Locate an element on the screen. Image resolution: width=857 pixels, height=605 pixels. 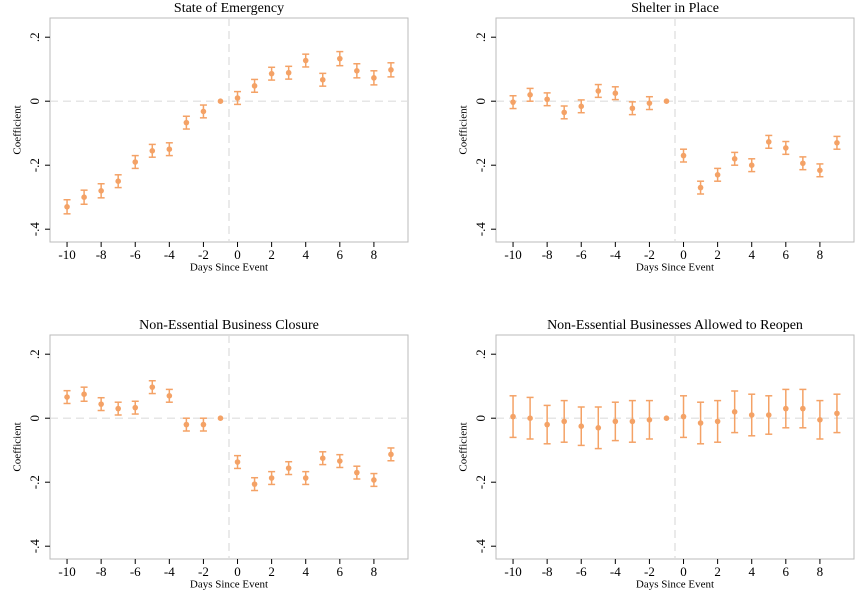
panel-title: Shelter in Place is located at coordinates (675, 8).